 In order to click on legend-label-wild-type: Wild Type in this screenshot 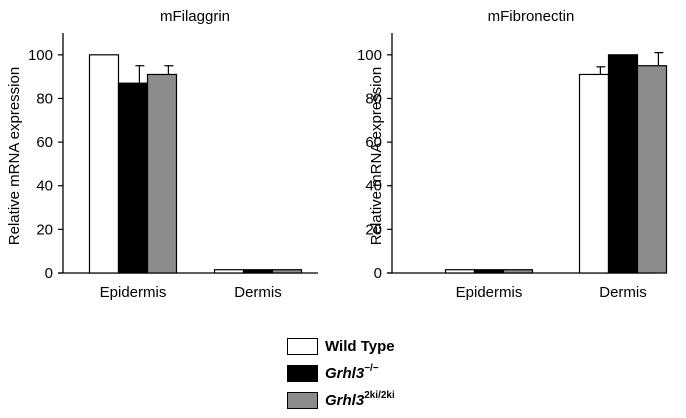, I will do `click(360, 346)`.